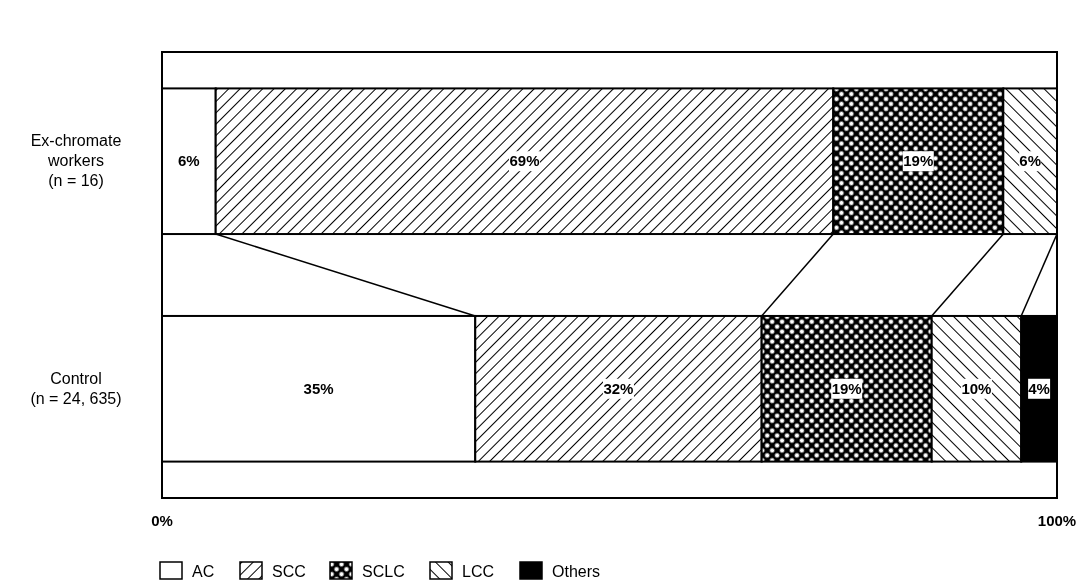 The image size is (1085, 586). I want to click on y-tick-label: Control (n = 24, 635), so click(76, 388).